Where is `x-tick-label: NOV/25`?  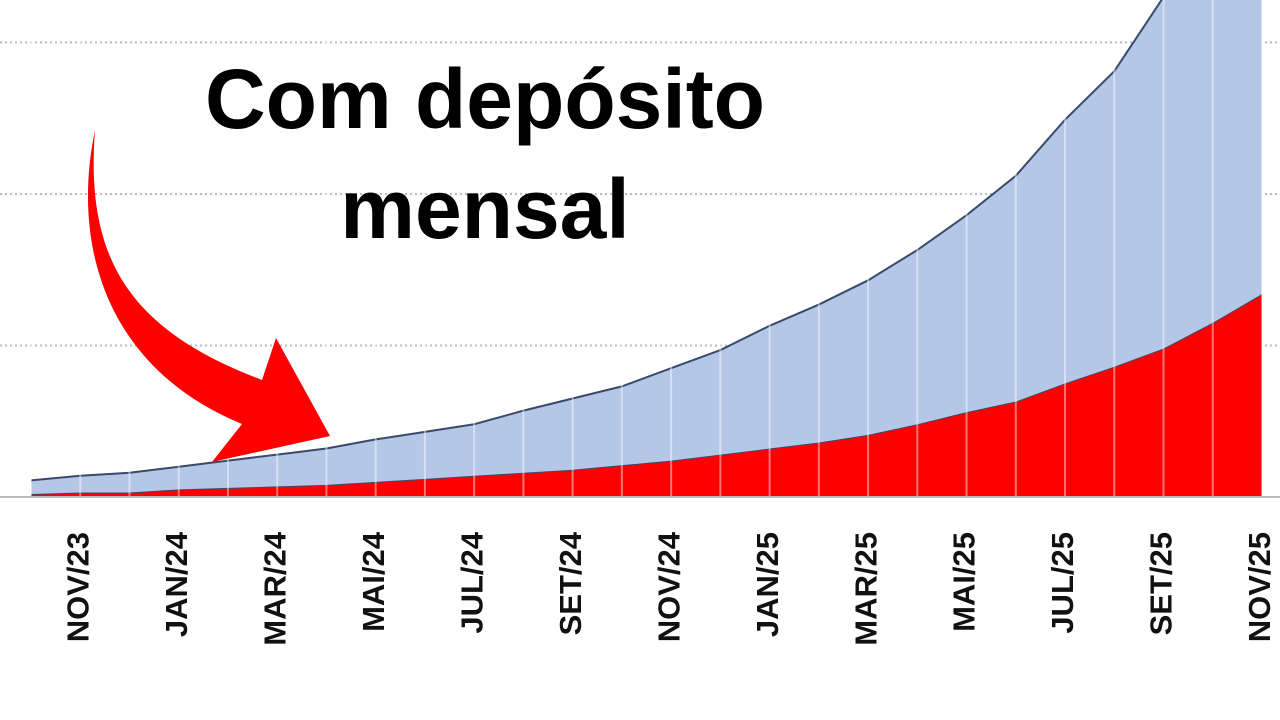 x-tick-label: NOV/25 is located at coordinates (1259, 587).